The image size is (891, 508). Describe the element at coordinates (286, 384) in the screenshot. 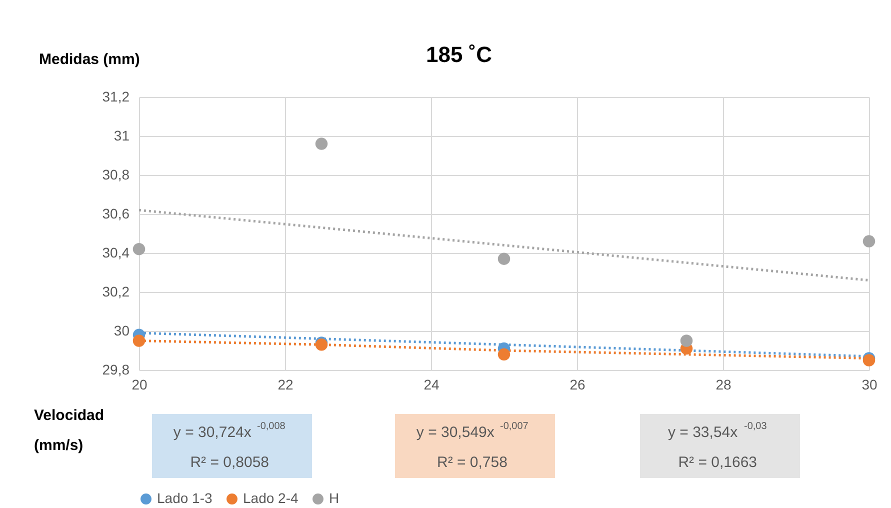

I see `x-tick-label: 22` at that location.